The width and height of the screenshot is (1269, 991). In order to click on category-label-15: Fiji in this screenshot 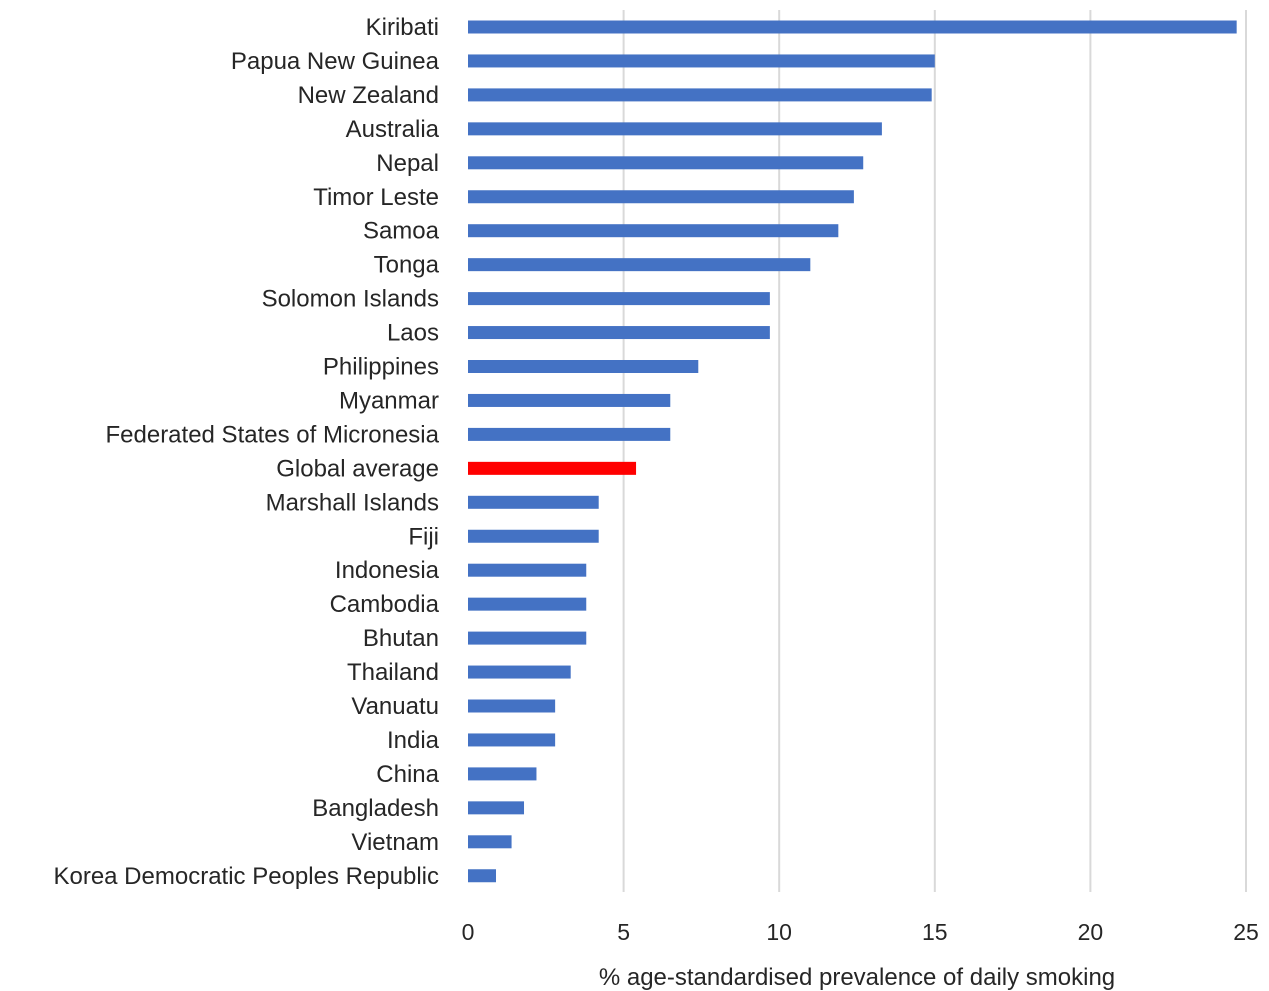, I will do `click(423, 536)`.